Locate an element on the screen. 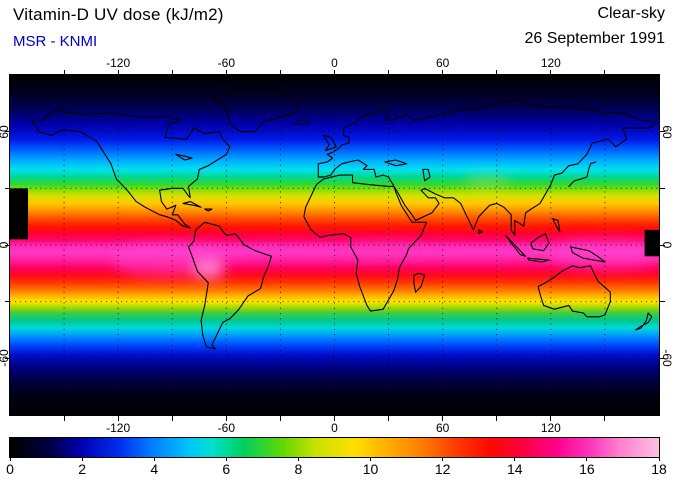 This screenshot has height=480, width=678. colorbar-tick-label: 18 is located at coordinates (659, 469).